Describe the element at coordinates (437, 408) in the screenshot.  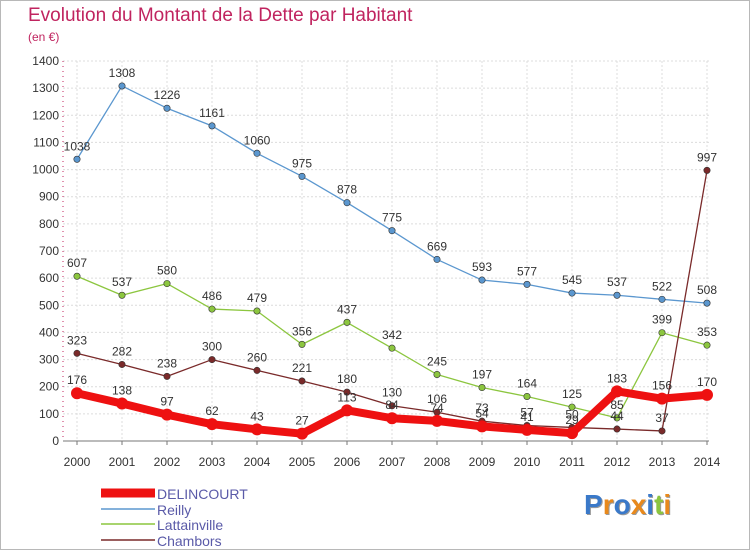
I see `data-label-delincourt: 74` at that location.